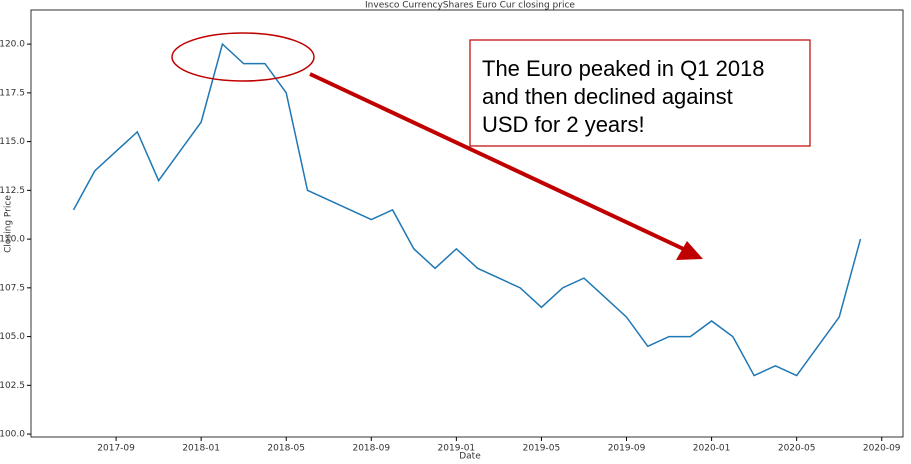 The image size is (911, 464). What do you see at coordinates (12, 337) in the screenshot?
I see `y-tick-label: 105.0` at bounding box center [12, 337].